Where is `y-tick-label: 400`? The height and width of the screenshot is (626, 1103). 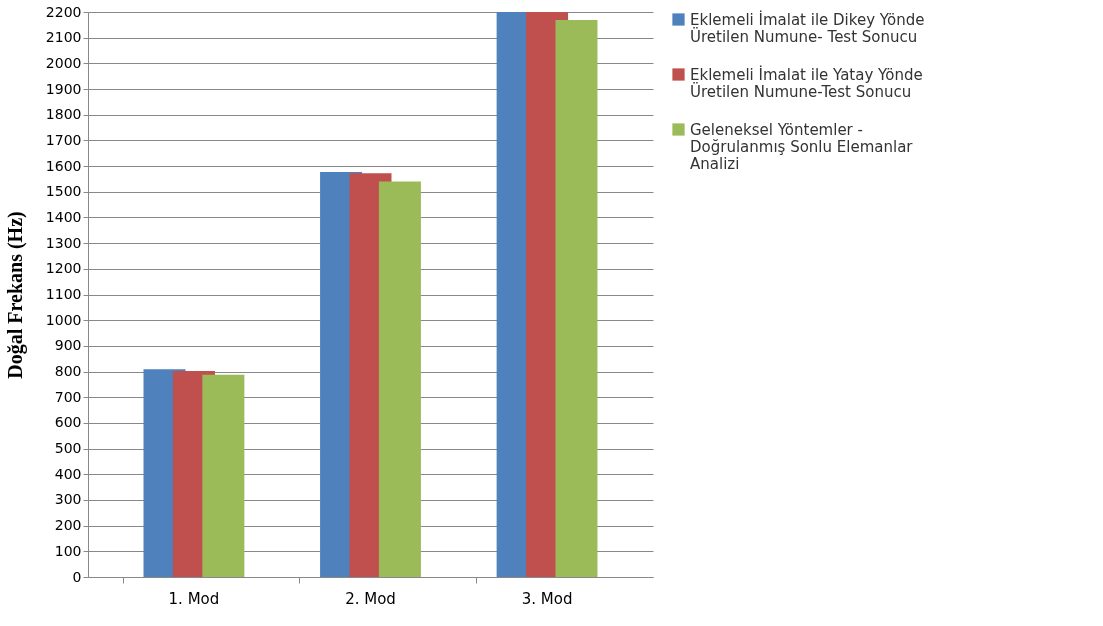 y-tick-label: 400 is located at coordinates (68, 473).